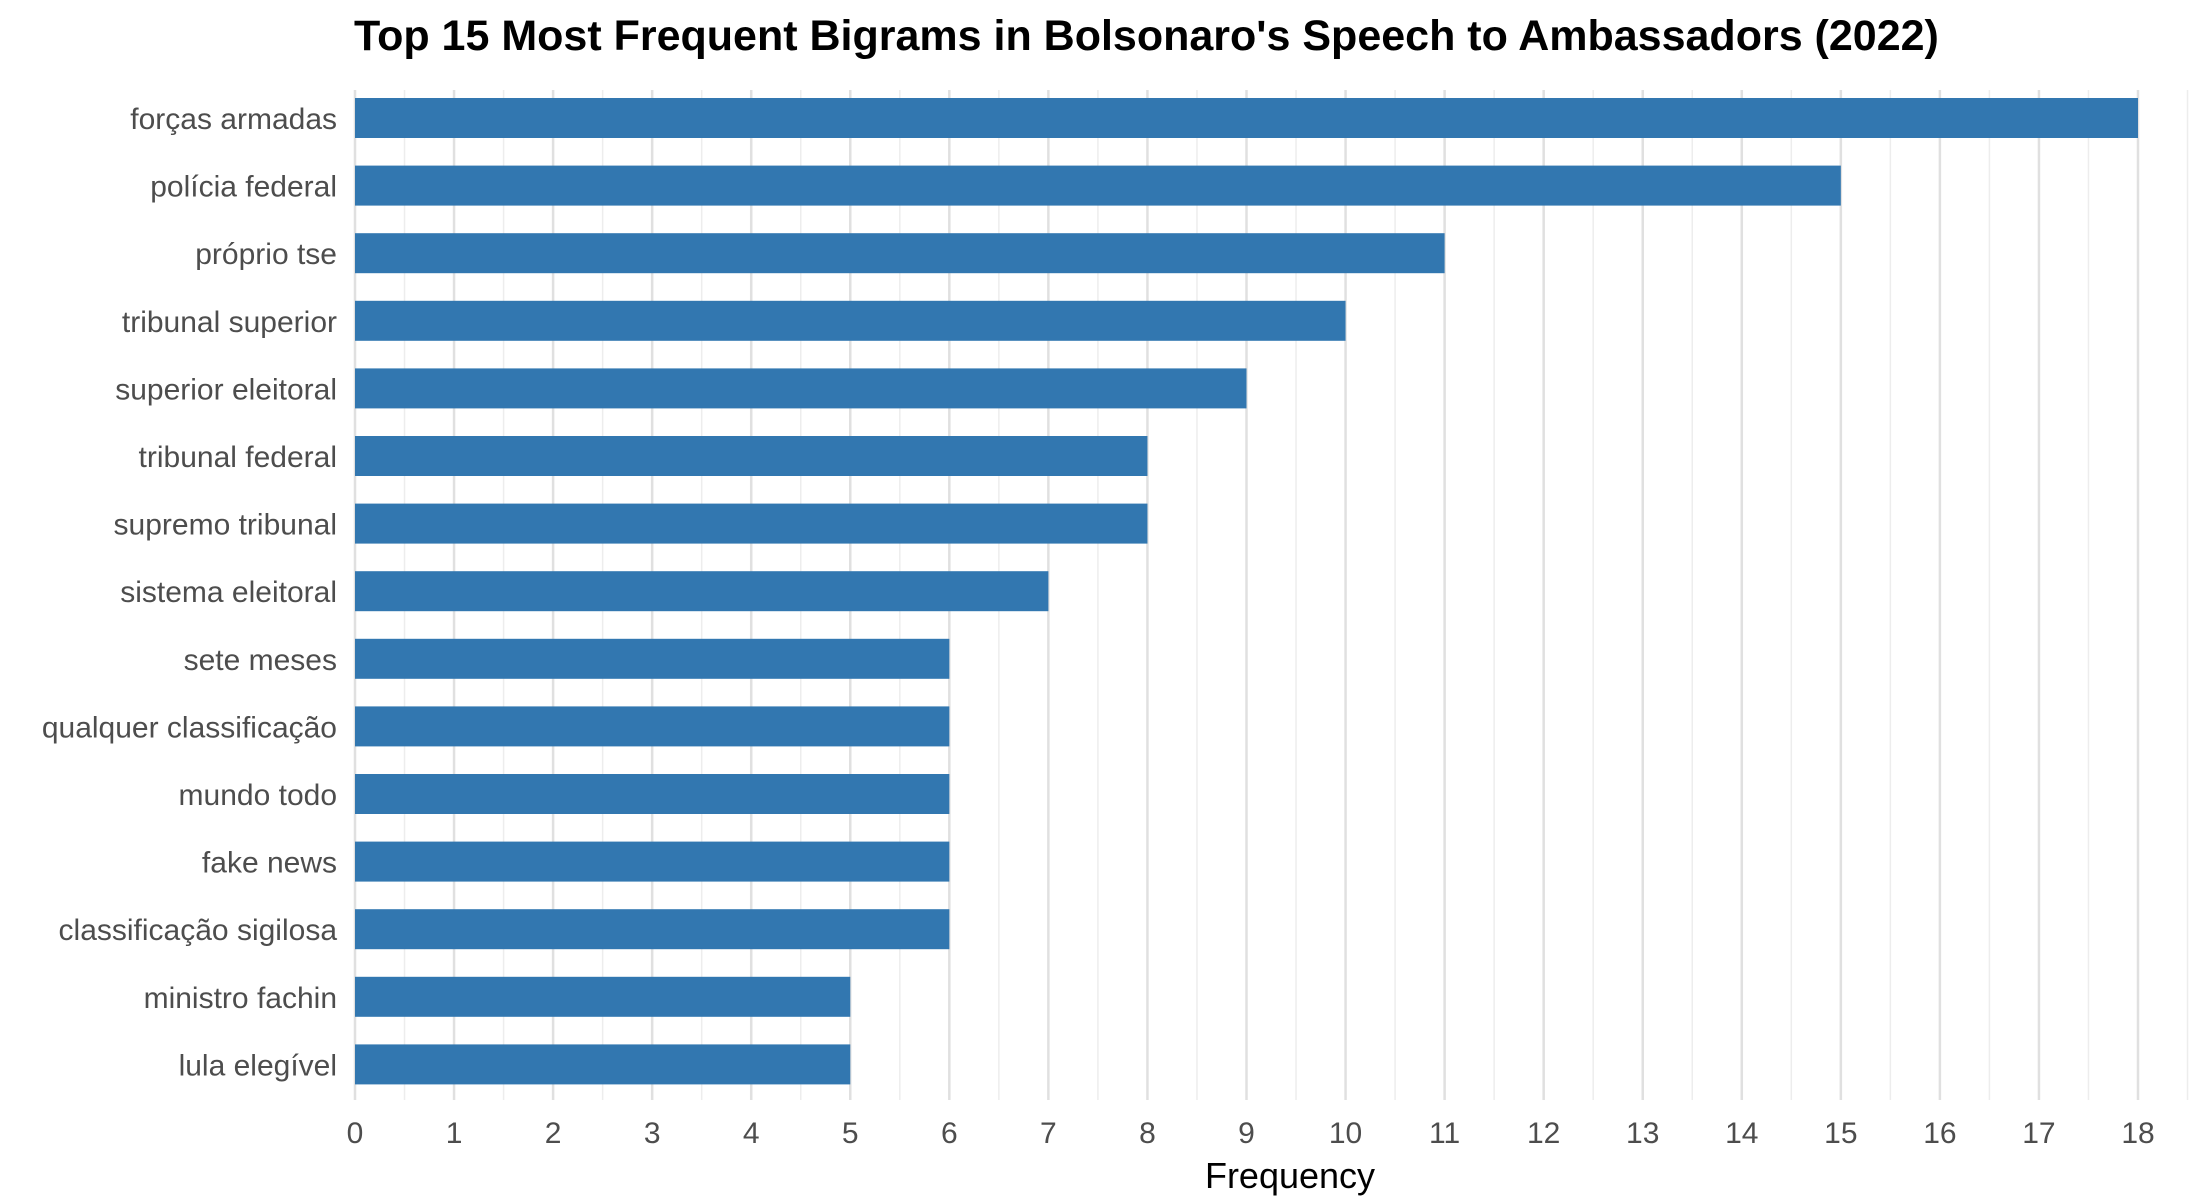 This screenshot has width=2212, height=1198. What do you see at coordinates (553, 1133) in the screenshot?
I see `x-tick-label: 2` at bounding box center [553, 1133].